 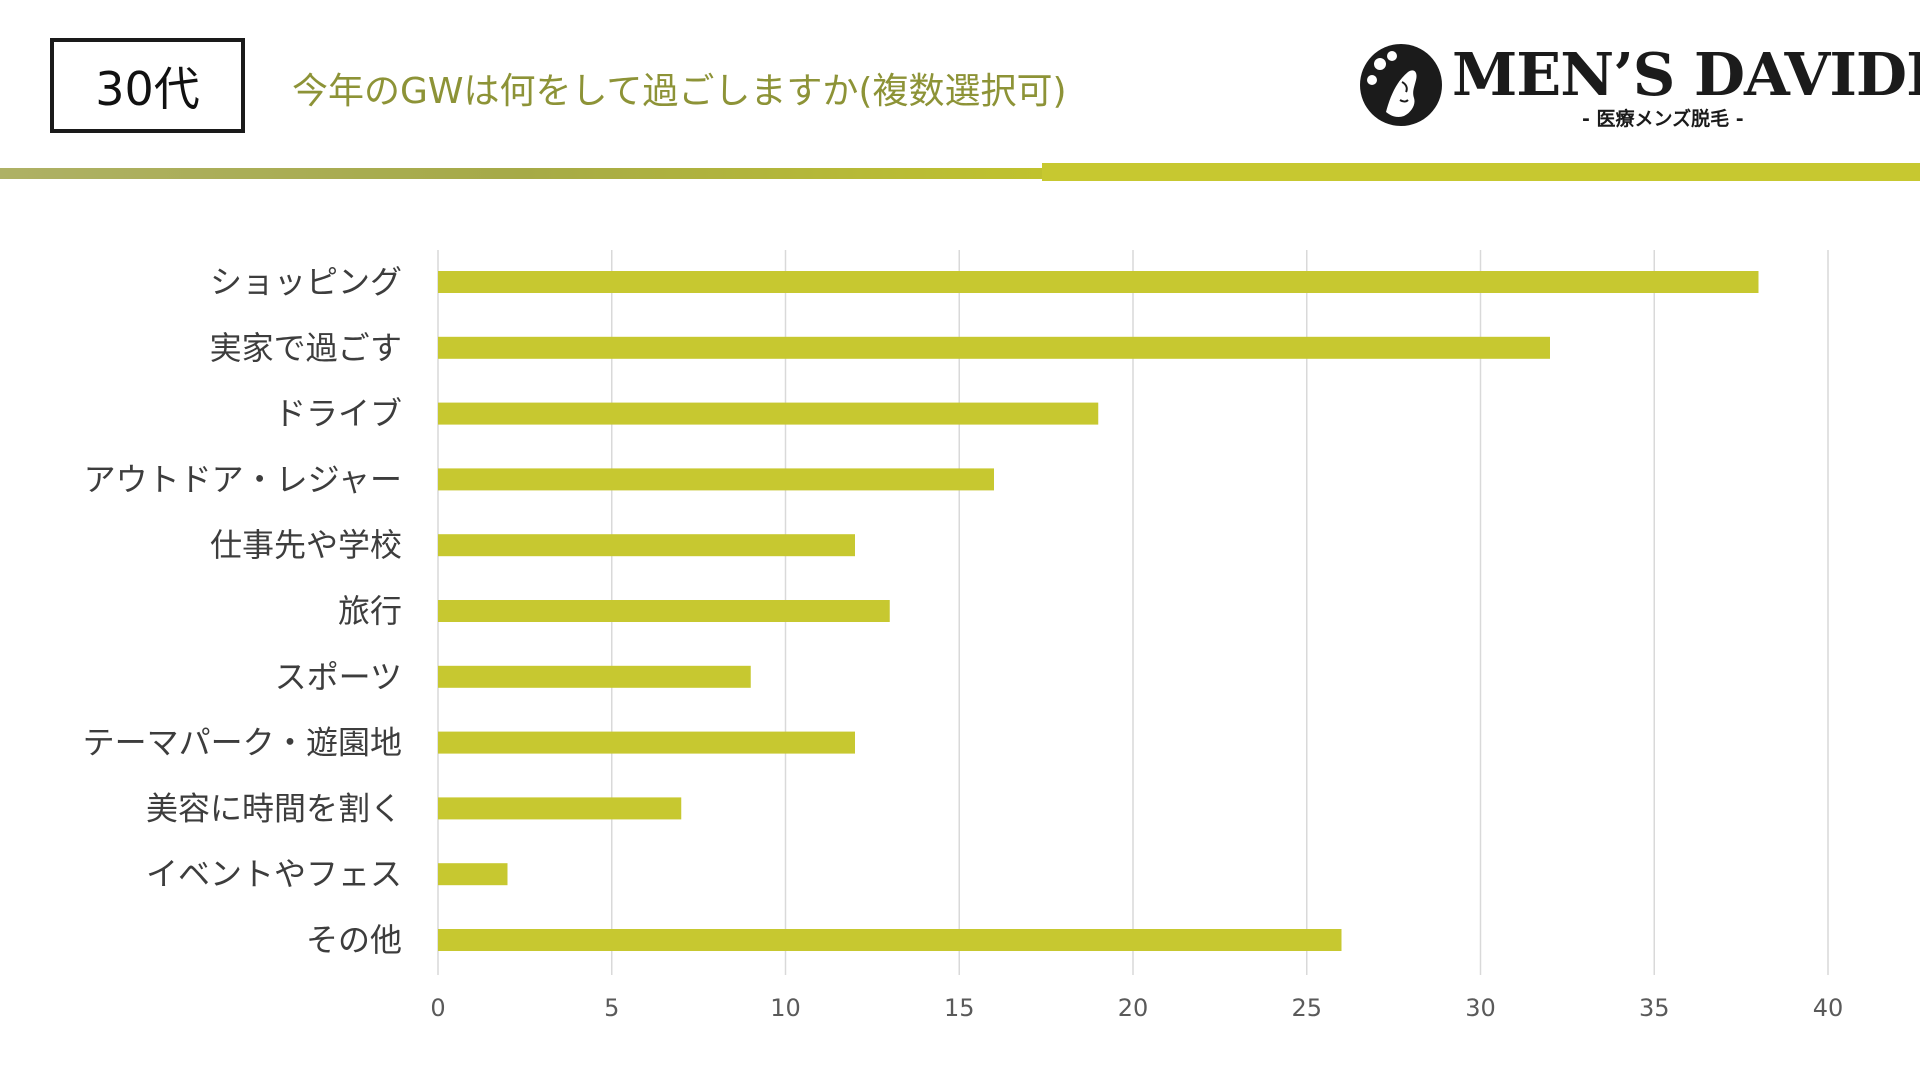 I want to click on brand-subtitle: - 医療メンズ脱毛 -, so click(x=1663, y=119).